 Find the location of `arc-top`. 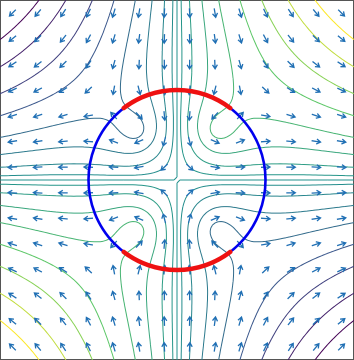

arc-top is located at coordinates (177, 99).